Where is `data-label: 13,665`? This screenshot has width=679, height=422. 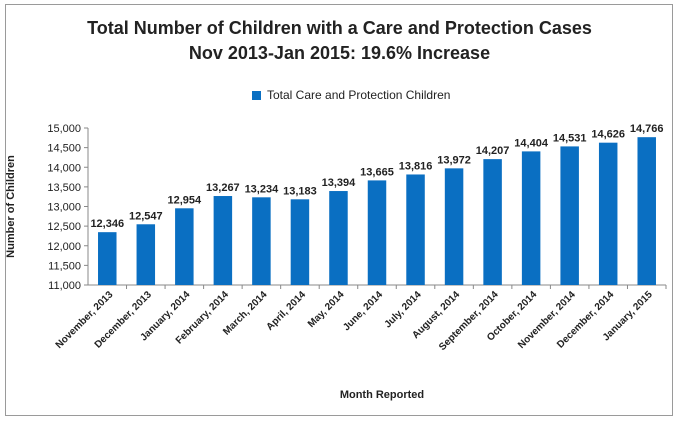 data-label: 13,665 is located at coordinates (377, 172).